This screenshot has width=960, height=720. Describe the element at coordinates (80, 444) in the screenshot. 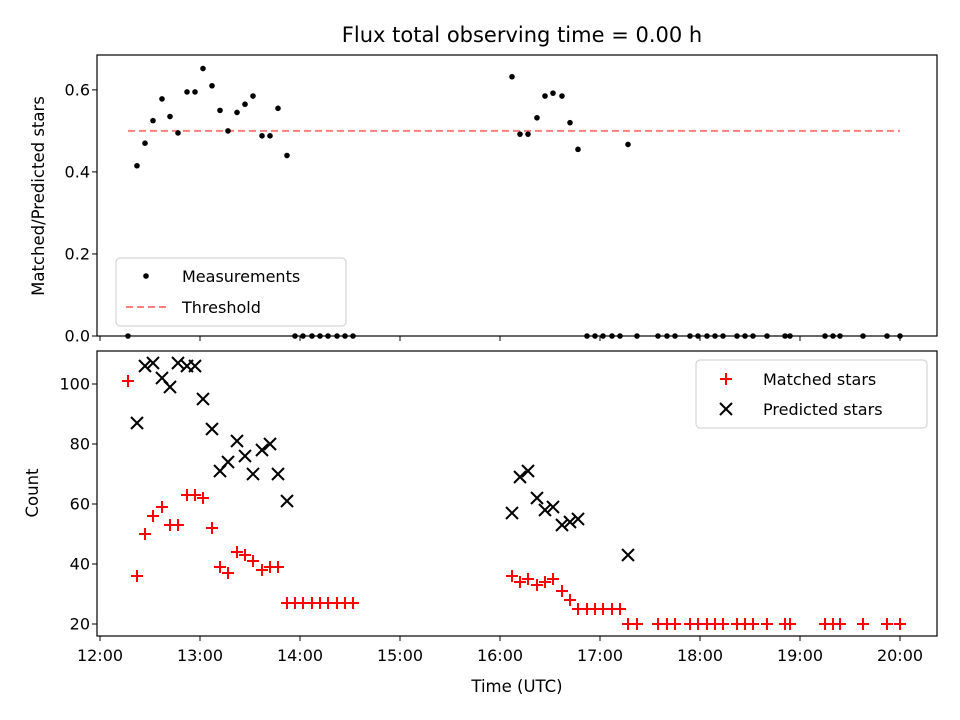

I see `bottom-y-tick-label: 80` at that location.